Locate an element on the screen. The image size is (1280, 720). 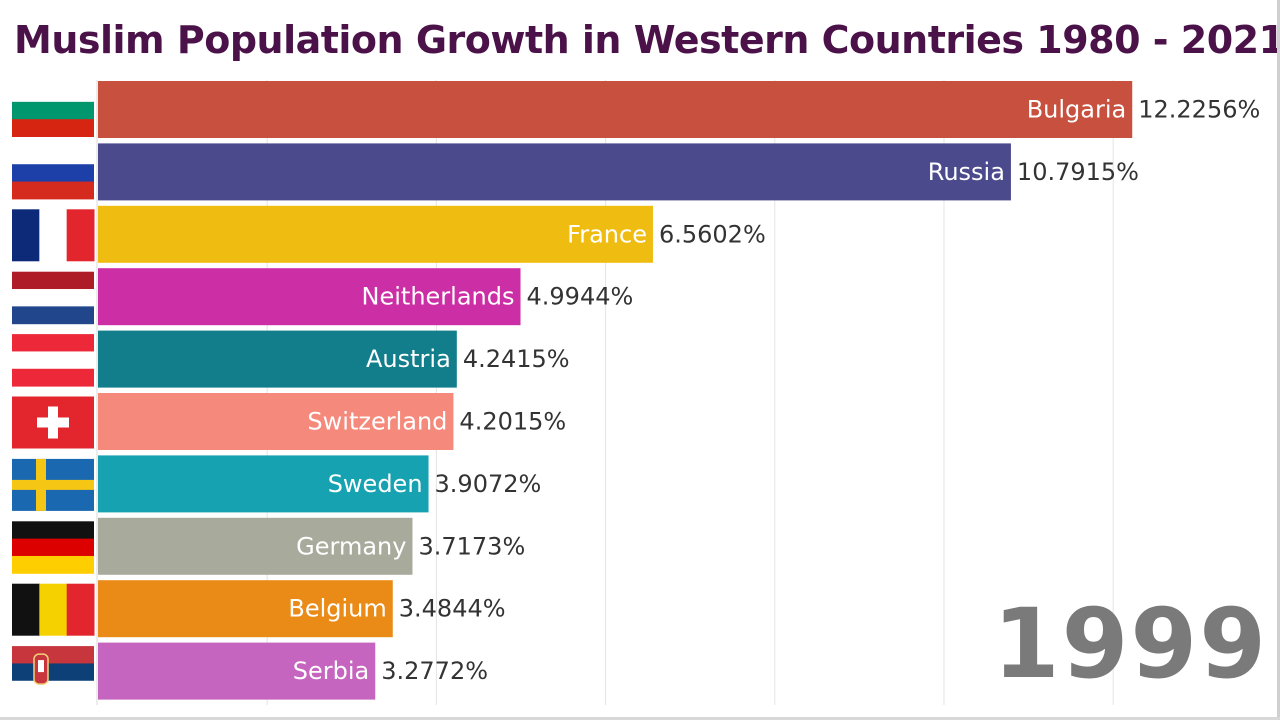
bar-neitherlands is located at coordinates (309, 297).